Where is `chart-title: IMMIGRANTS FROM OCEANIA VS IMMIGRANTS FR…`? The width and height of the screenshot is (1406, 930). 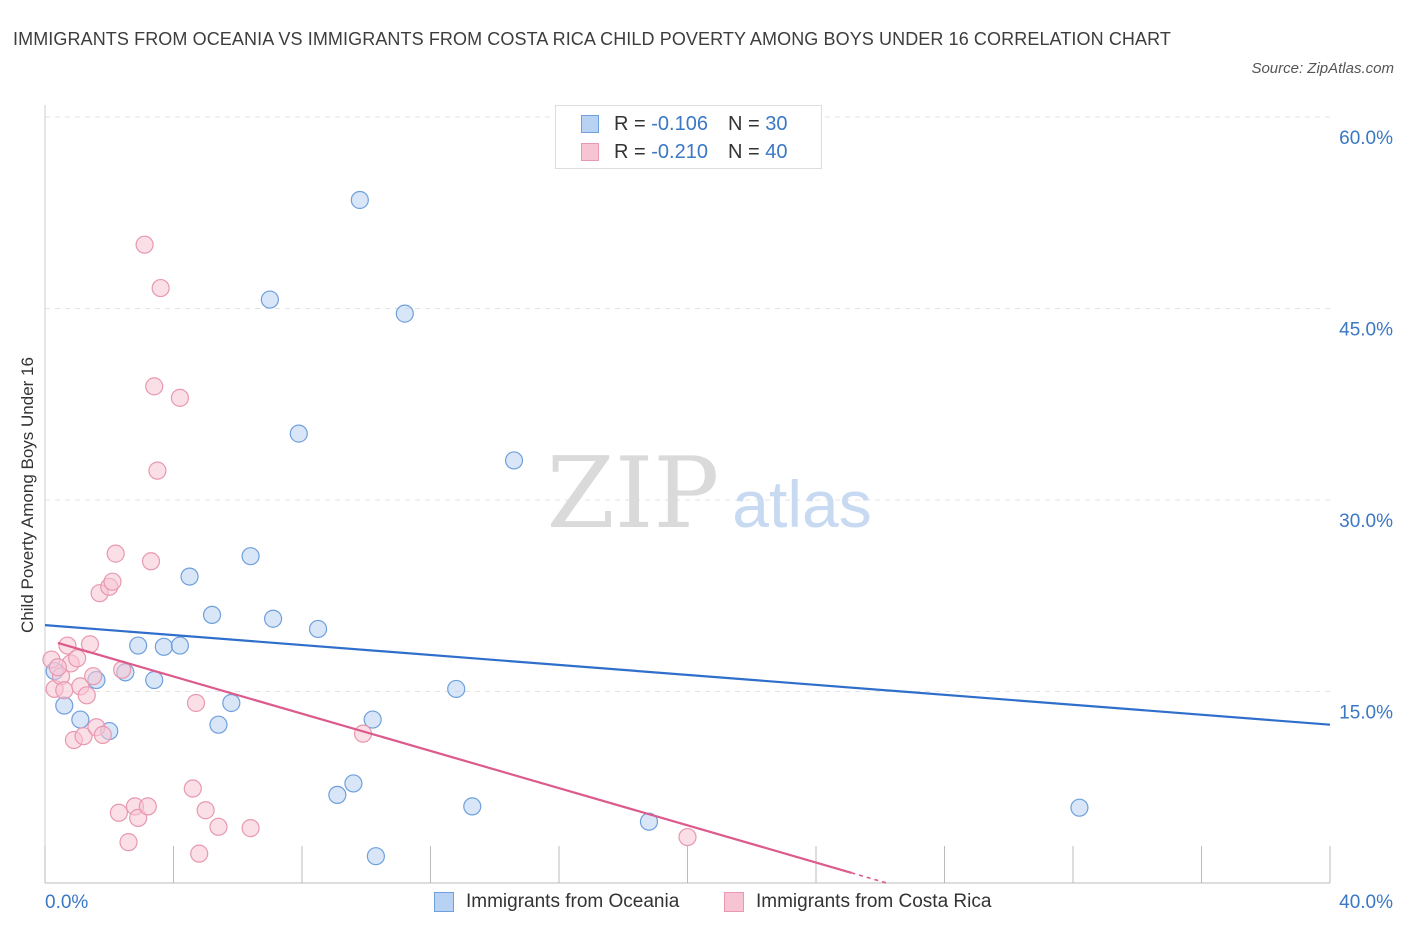
chart-title: IMMIGRANTS FROM OCEANIA VS IMMIGRANTS FR… is located at coordinates (592, 39).